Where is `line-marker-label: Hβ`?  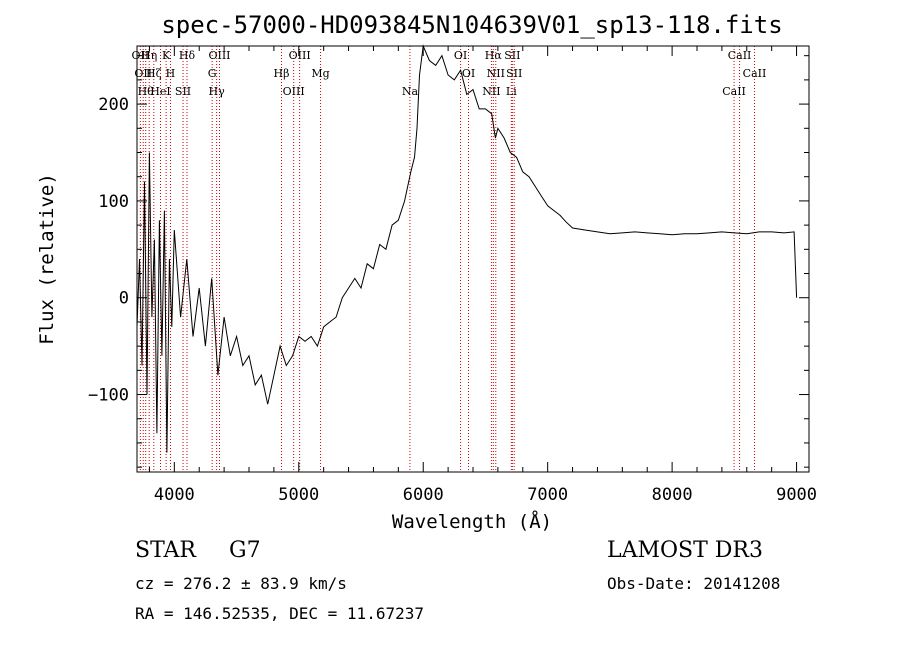 line-marker-label: Hβ is located at coordinates (282, 73).